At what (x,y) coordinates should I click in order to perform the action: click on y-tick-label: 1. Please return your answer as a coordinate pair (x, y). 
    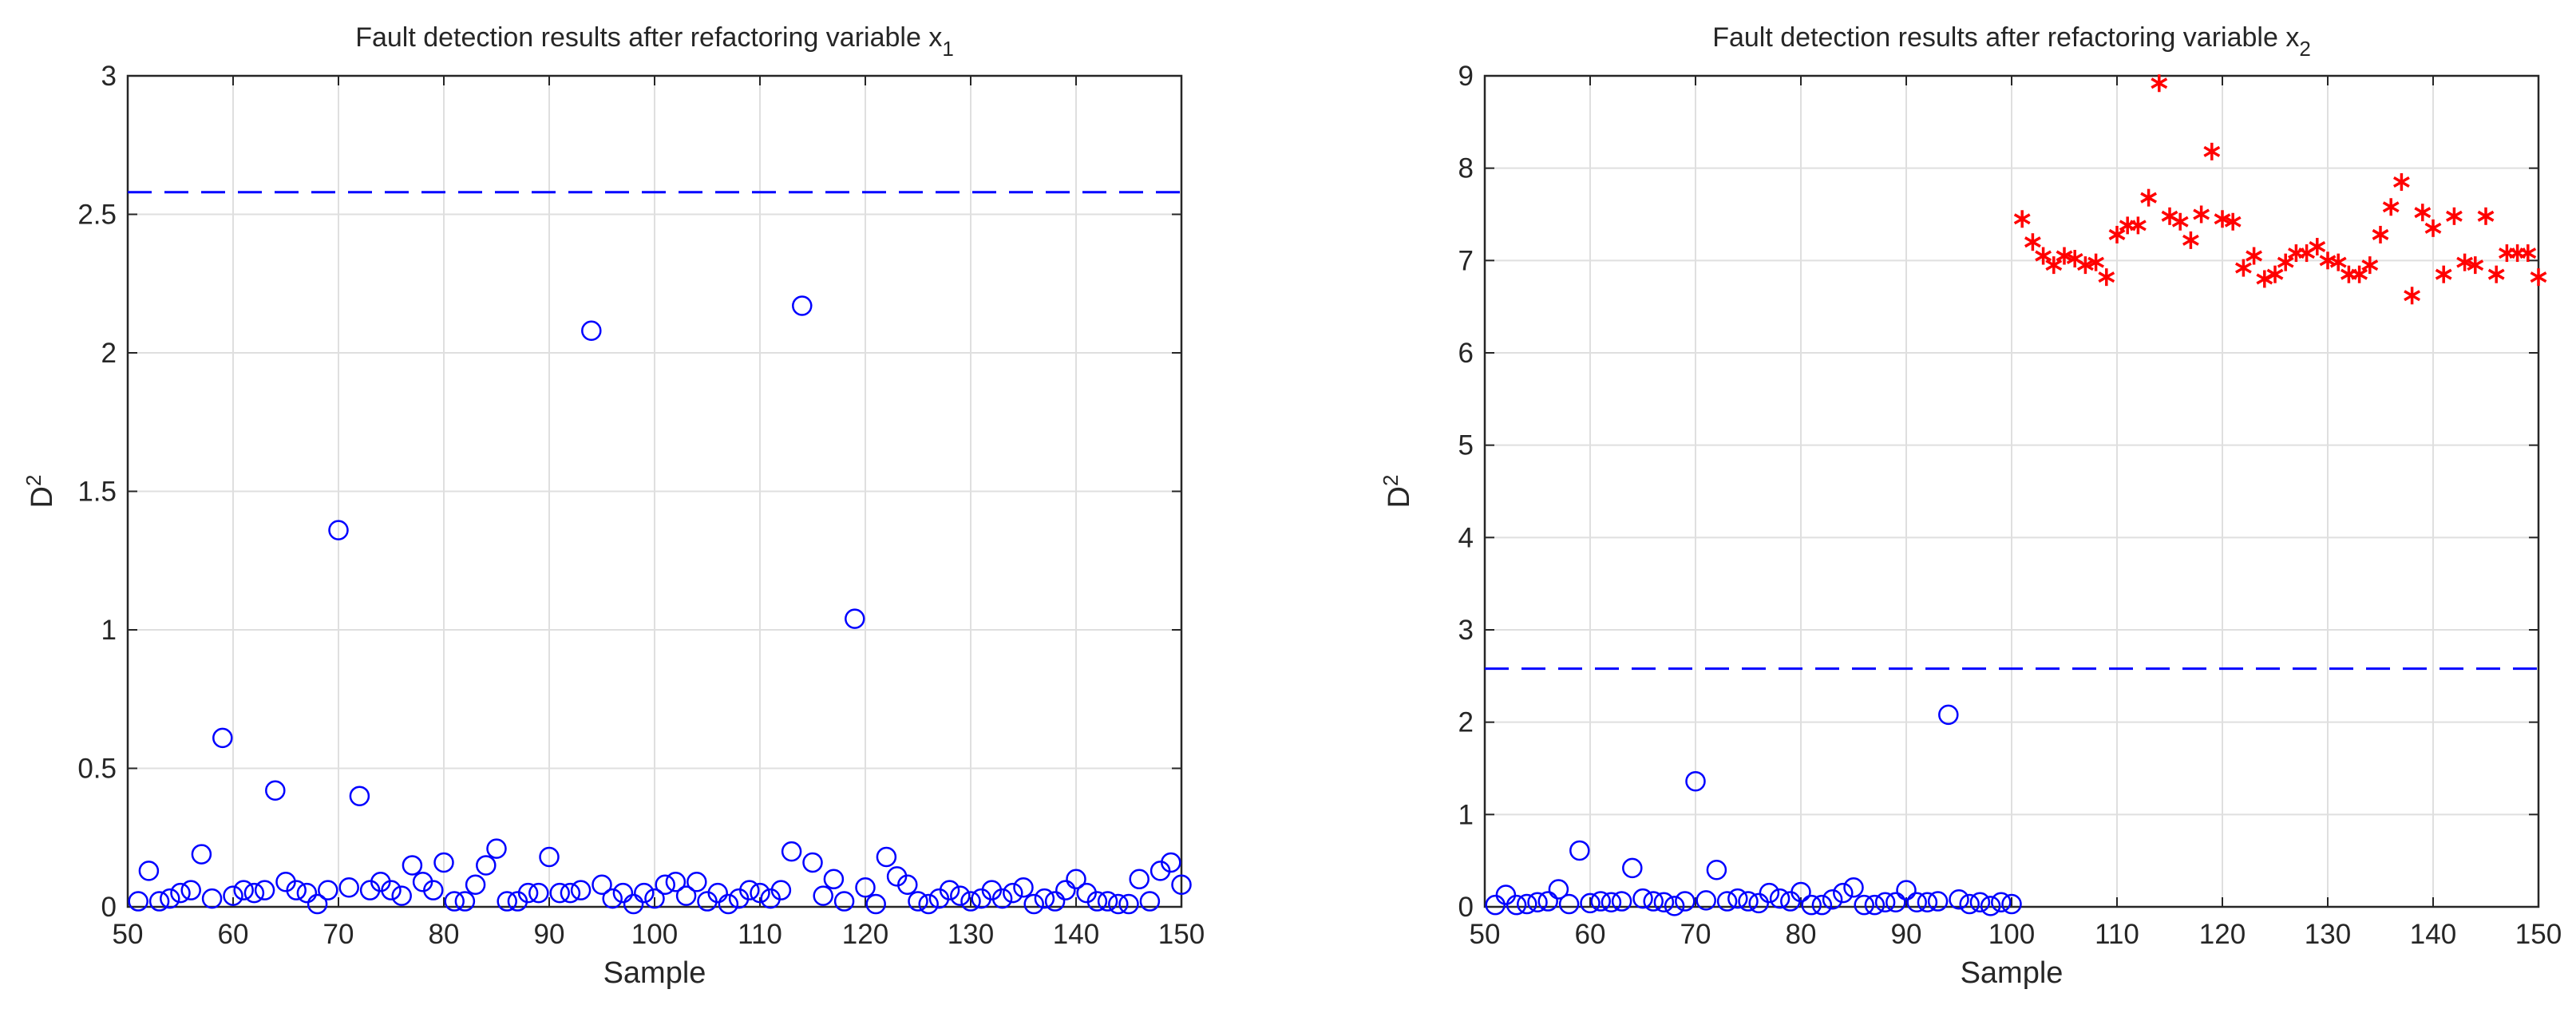
    Looking at the image, I should click on (109, 630).